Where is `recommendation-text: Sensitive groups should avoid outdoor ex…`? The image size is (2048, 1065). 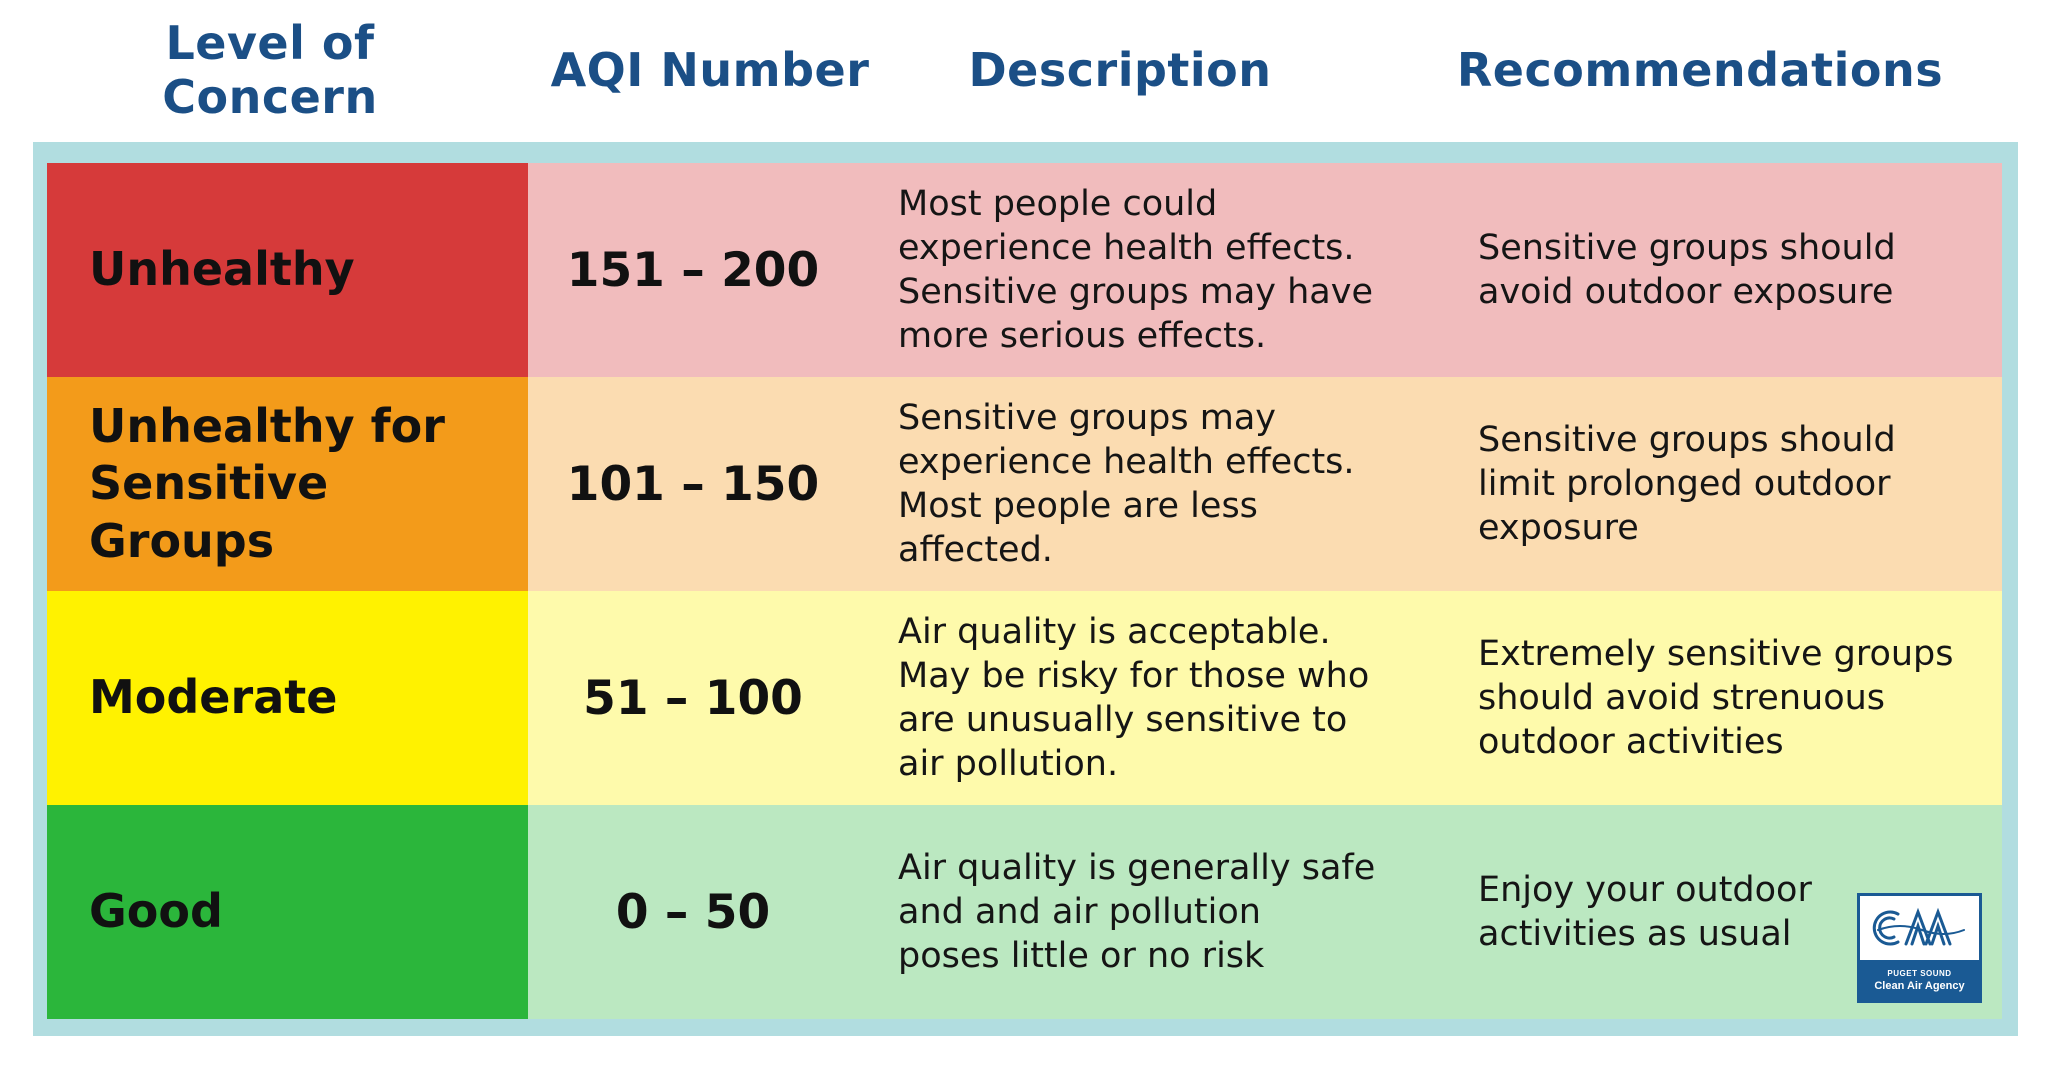
recommendation-text: Sensitive groups should avoid outdoor ex… is located at coordinates (1687, 270).